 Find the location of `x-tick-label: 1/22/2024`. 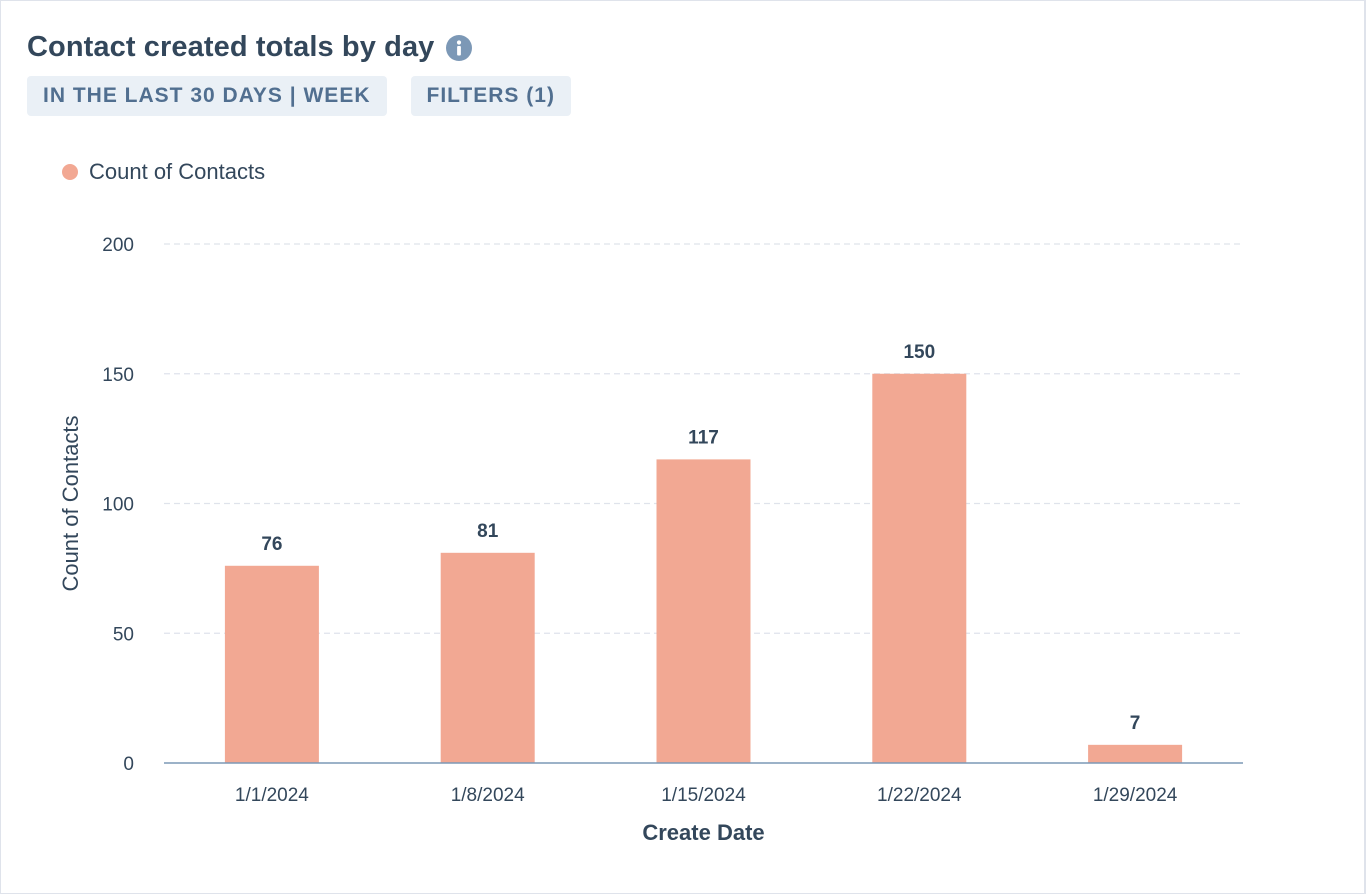

x-tick-label: 1/22/2024 is located at coordinates (919, 795).